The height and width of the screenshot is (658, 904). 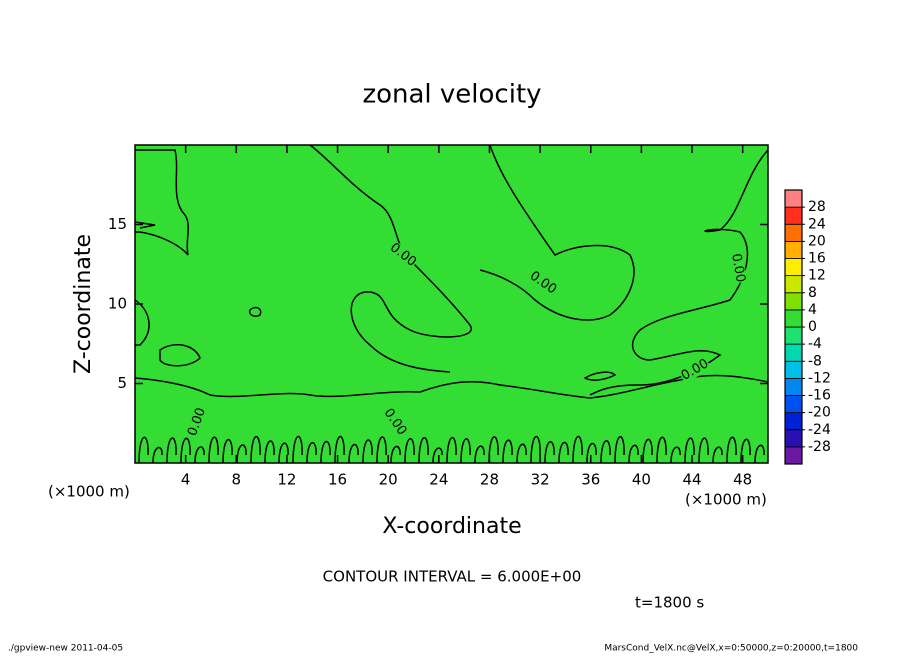 What do you see at coordinates (812, 327) in the screenshot?
I see `colorbar-tick-label: 0` at bounding box center [812, 327].